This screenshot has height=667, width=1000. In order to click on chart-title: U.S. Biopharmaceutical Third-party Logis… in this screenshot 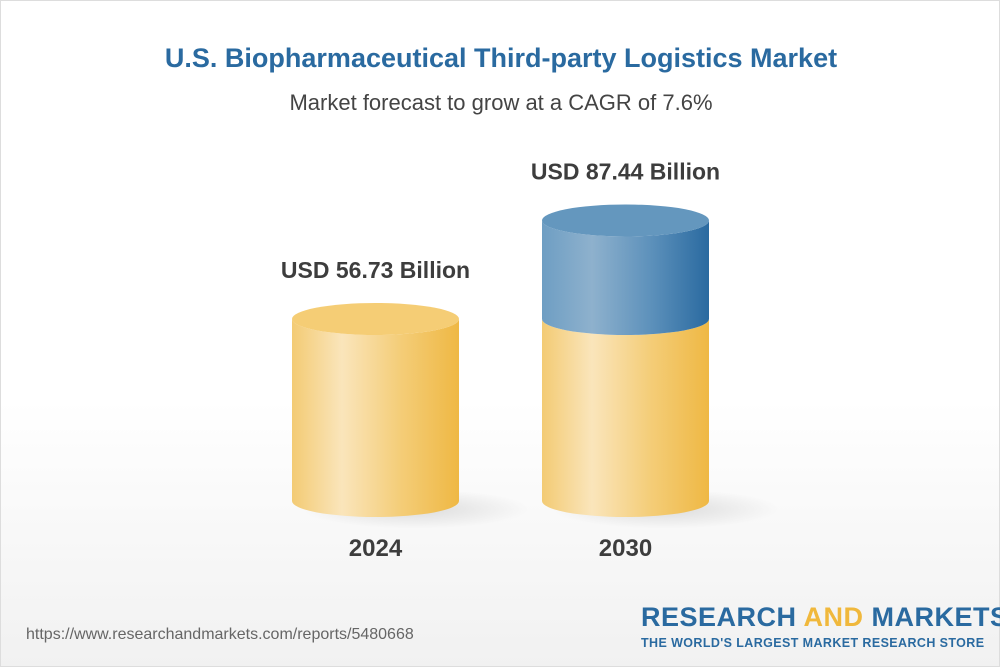, I will do `click(501, 58)`.